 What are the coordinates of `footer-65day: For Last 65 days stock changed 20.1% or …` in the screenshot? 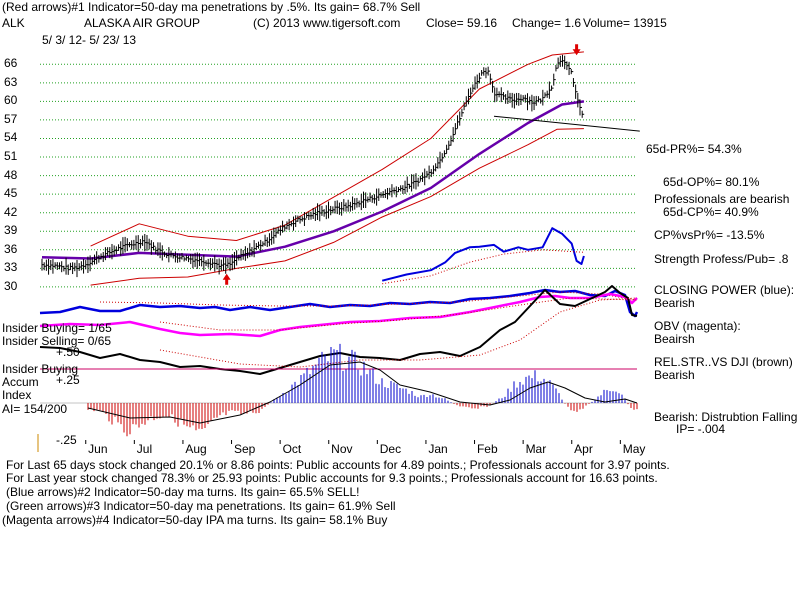 It's located at (338, 465).